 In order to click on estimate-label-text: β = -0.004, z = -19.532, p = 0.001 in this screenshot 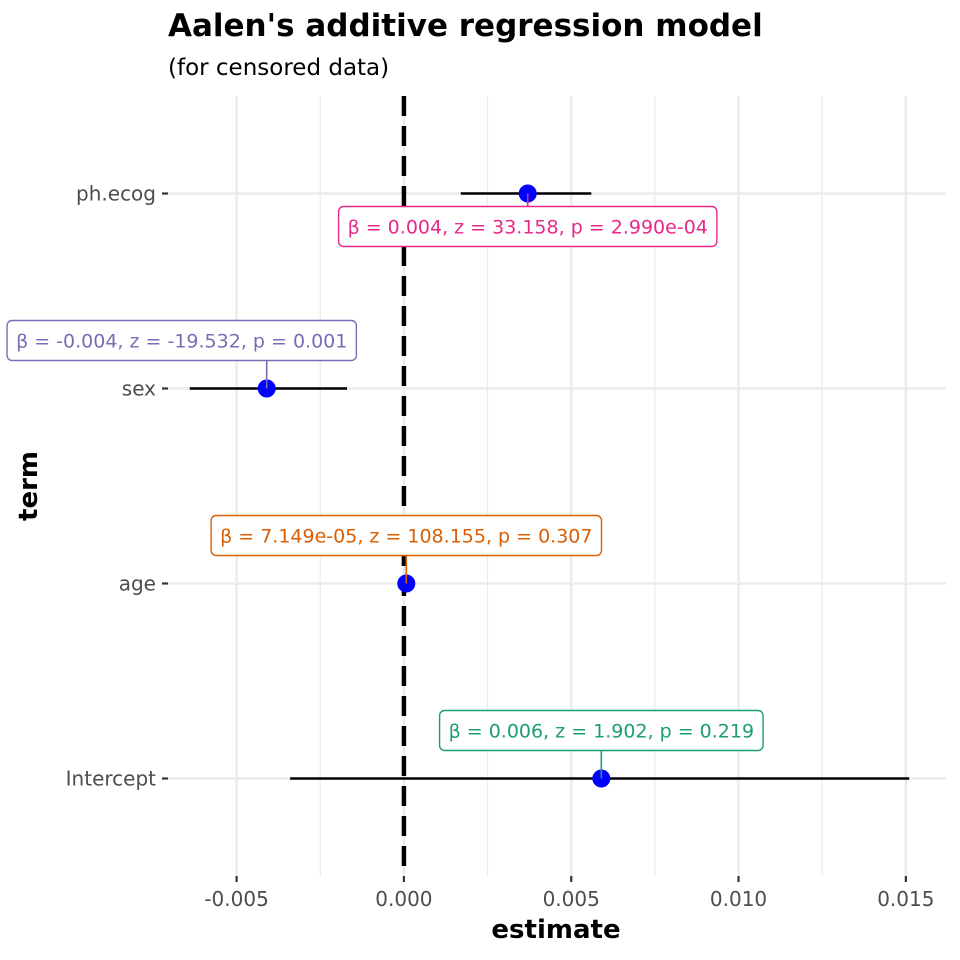, I will do `click(181, 342)`.